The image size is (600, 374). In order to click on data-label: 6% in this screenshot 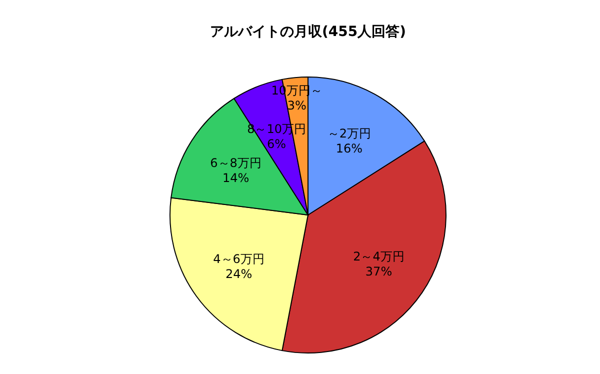, I will do `click(276, 144)`.